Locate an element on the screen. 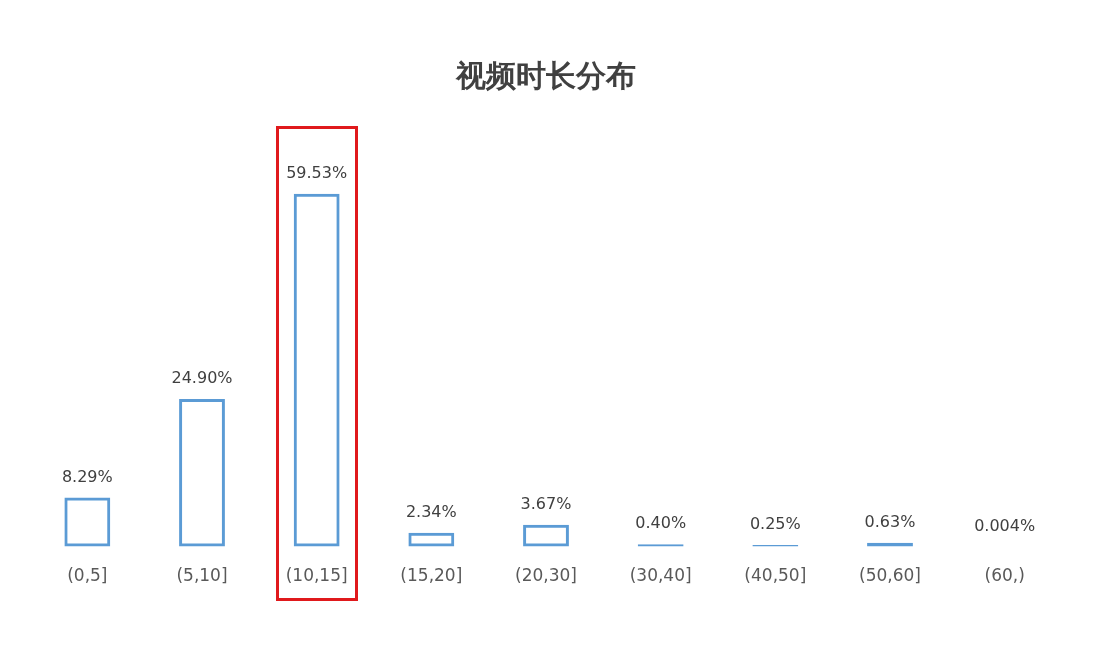 The height and width of the screenshot is (652, 1112). x-tick-label: (10,15] is located at coordinates (316, 575).